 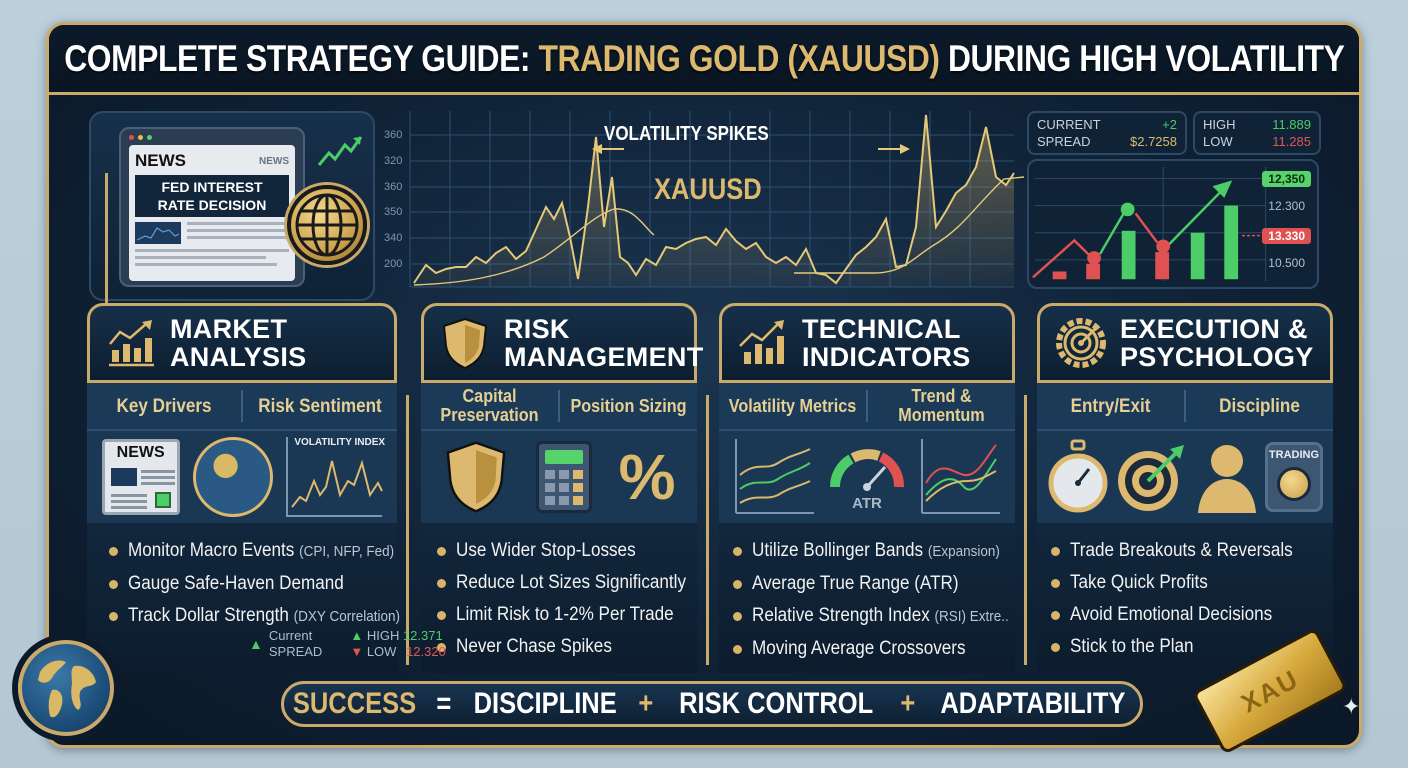 I want to click on card-subheading: Entry/Exit, so click(x=1110, y=406).